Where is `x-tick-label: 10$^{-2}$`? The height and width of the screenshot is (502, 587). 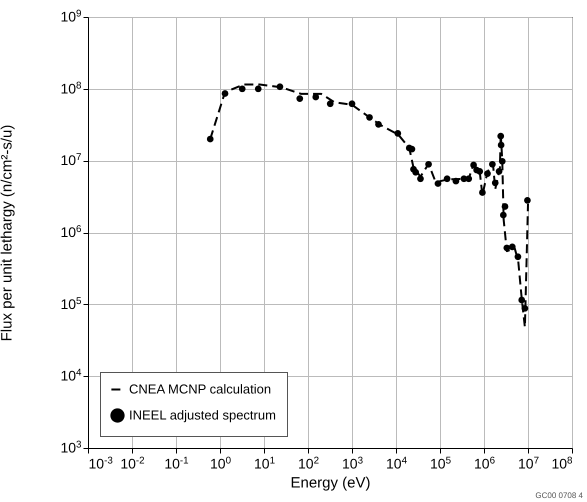 x-tick-label: 10$^{-2}$ is located at coordinates (132, 463).